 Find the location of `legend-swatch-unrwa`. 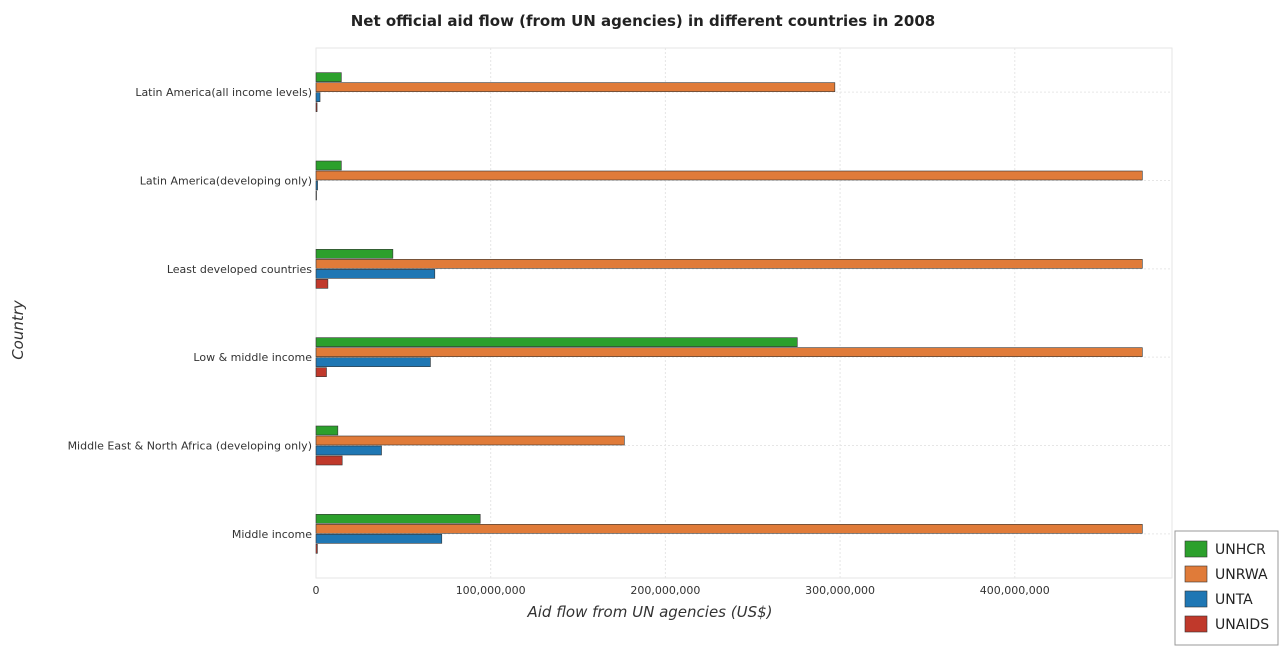

legend-swatch-unrwa is located at coordinates (1196, 574).